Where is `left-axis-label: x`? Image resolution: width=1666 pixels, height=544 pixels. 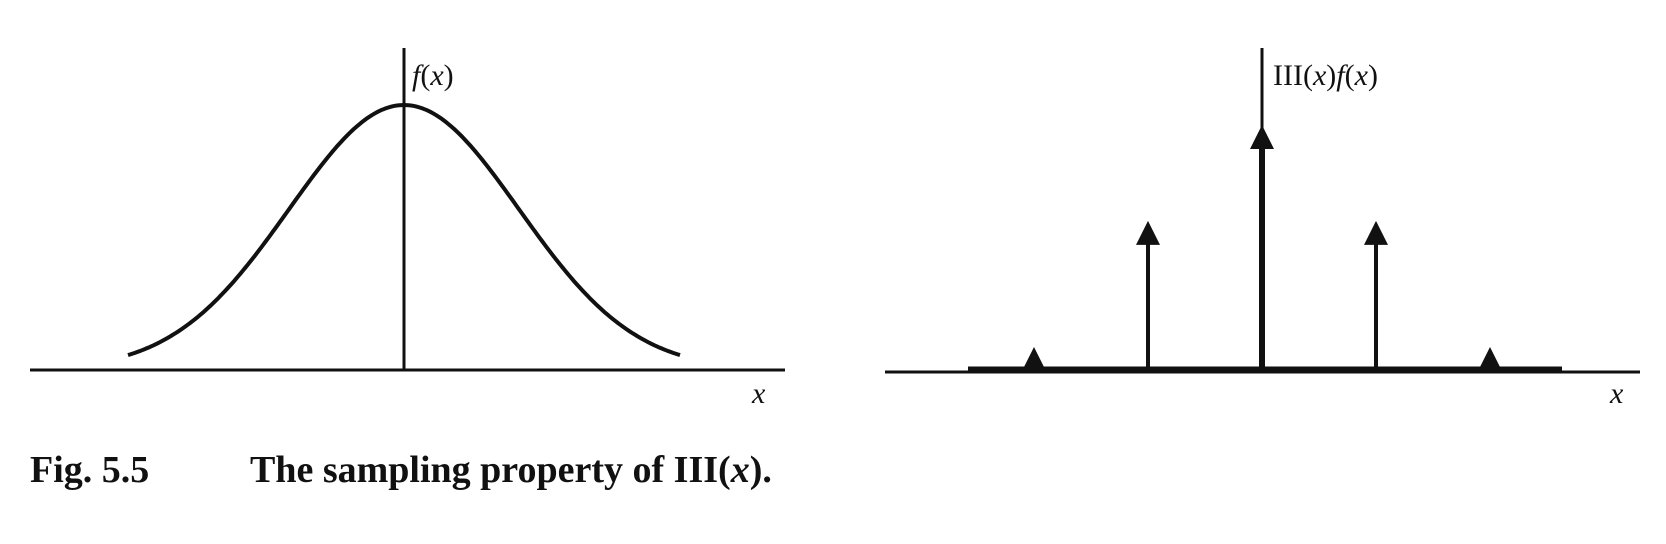 left-axis-label: x is located at coordinates (758, 393).